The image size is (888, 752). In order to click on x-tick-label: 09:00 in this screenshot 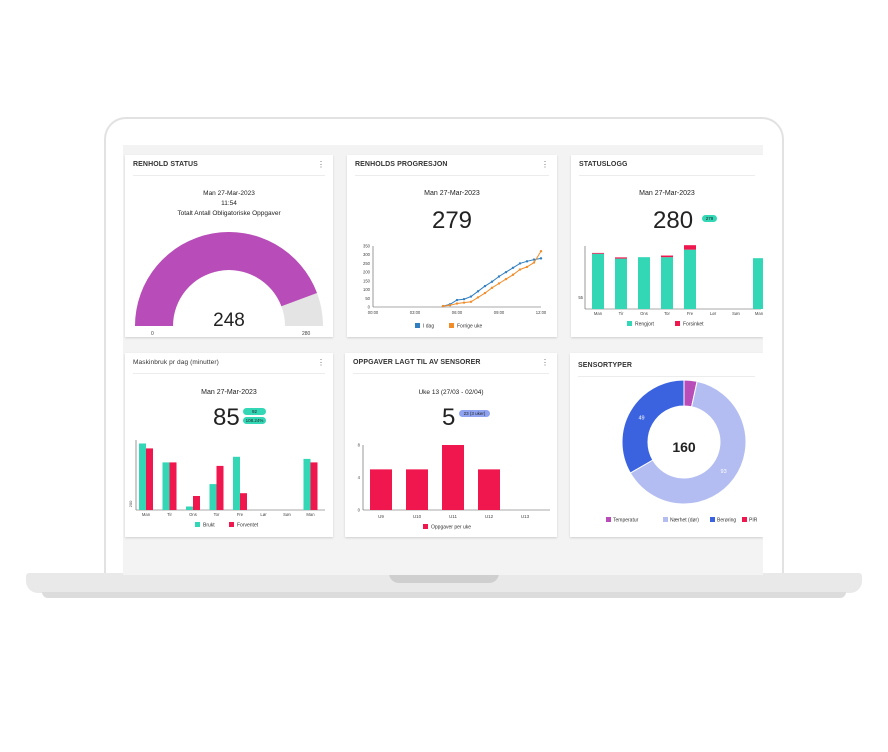, I will do `click(499, 312)`.